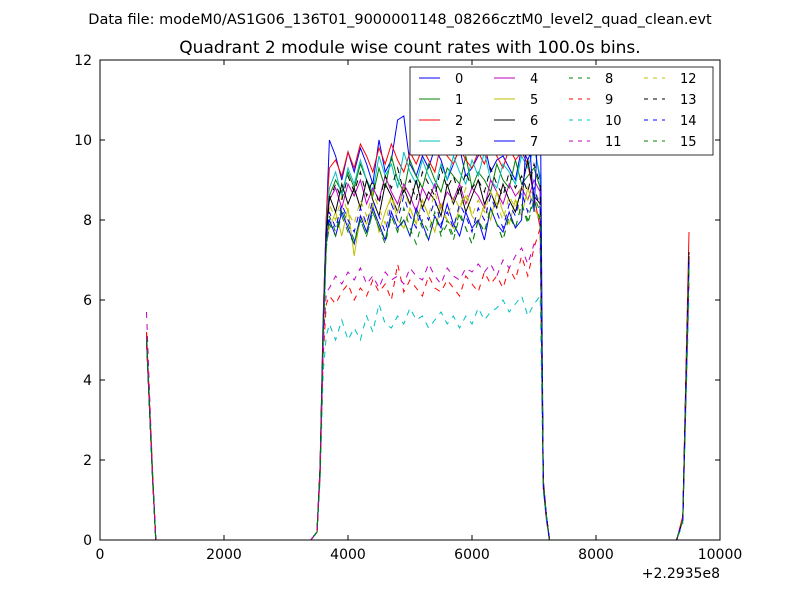  Describe the element at coordinates (720, 555) in the screenshot. I see `x-tick-label: 10000` at that location.